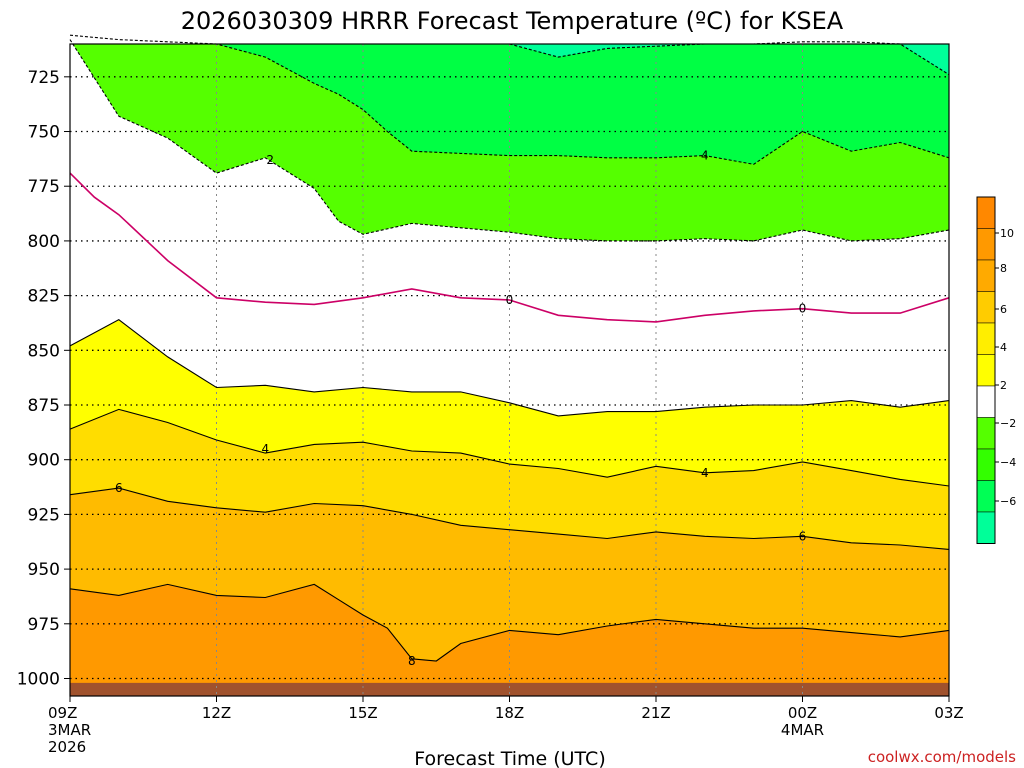 This screenshot has height=768, width=1024. I want to click on x-tick-label: 09Z, so click(62, 713).